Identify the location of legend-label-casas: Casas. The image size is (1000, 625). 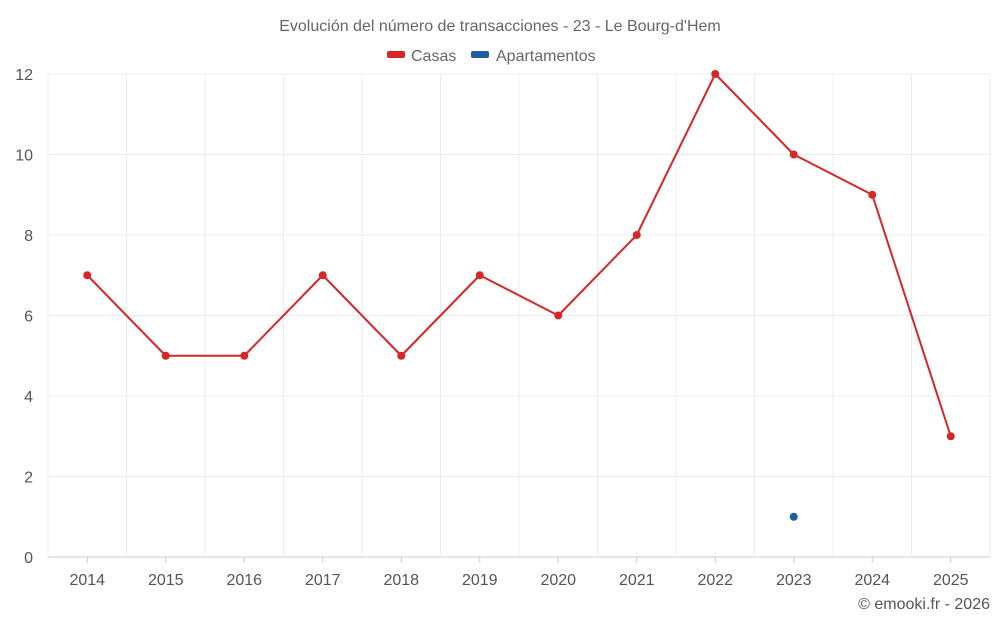
(433, 56).